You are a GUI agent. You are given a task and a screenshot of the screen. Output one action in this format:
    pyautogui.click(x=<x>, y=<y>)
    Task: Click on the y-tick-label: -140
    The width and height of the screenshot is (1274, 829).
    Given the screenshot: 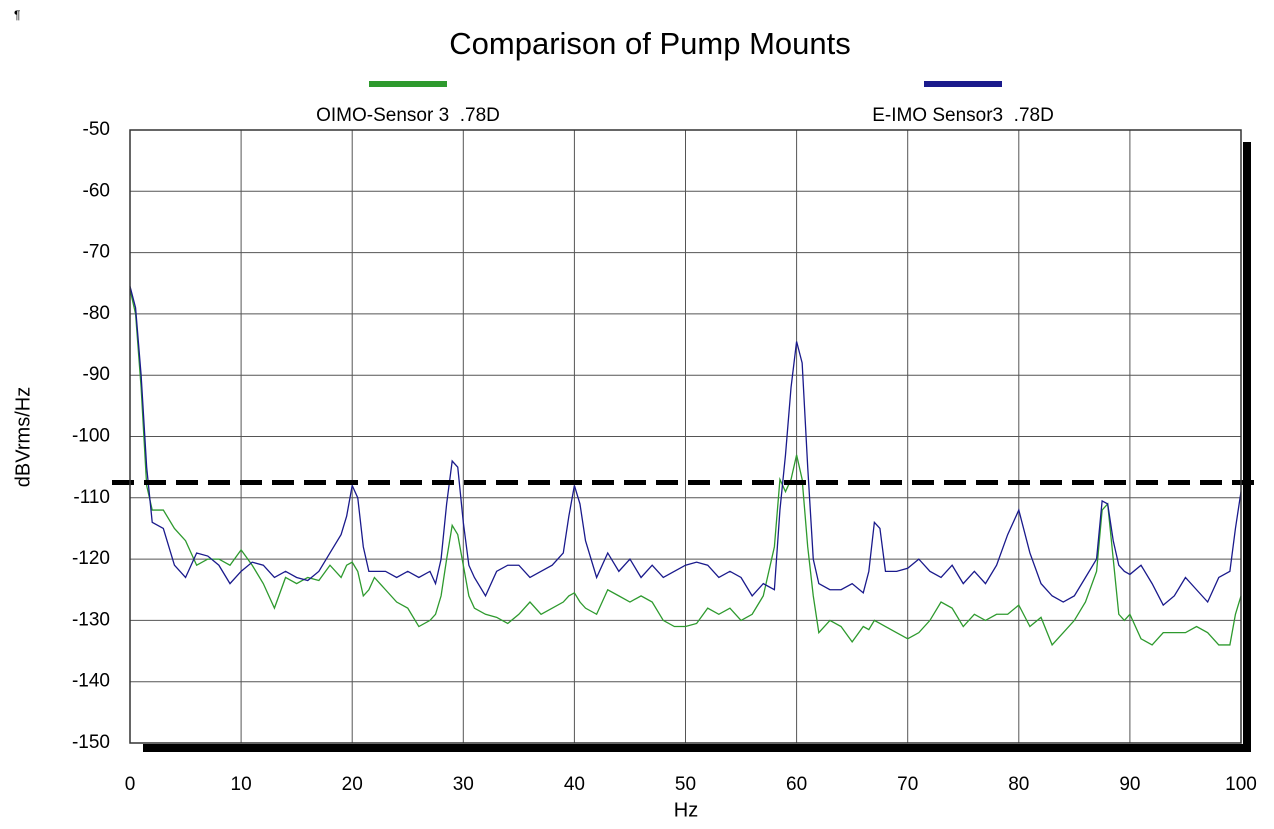 What is the action you would take?
    pyautogui.click(x=91, y=681)
    